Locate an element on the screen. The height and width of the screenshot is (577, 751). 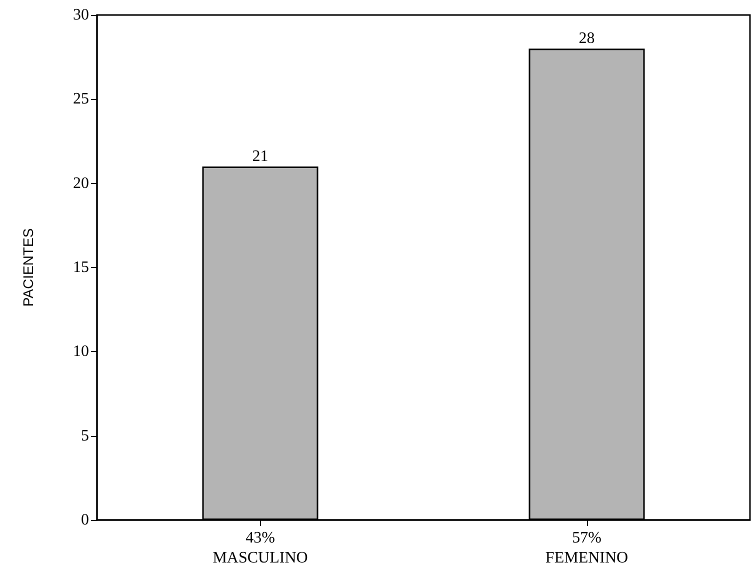
y-tick-label: 0 is located at coordinates (85, 520).